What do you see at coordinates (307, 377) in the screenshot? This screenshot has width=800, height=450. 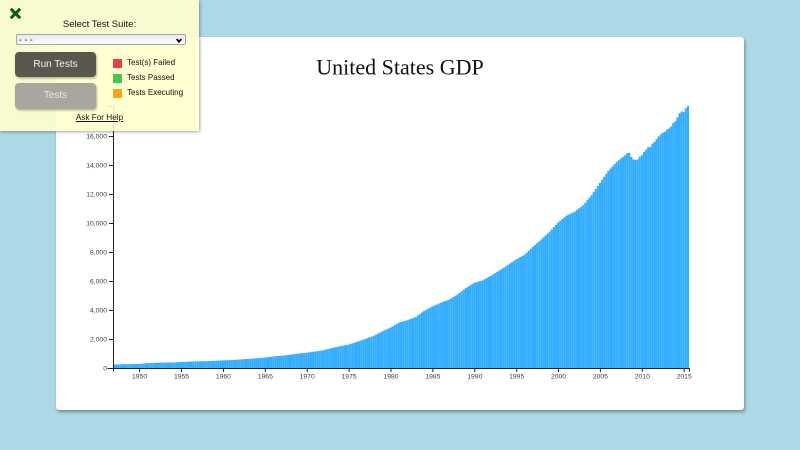 I see `svg-text: 1970` at bounding box center [307, 377].